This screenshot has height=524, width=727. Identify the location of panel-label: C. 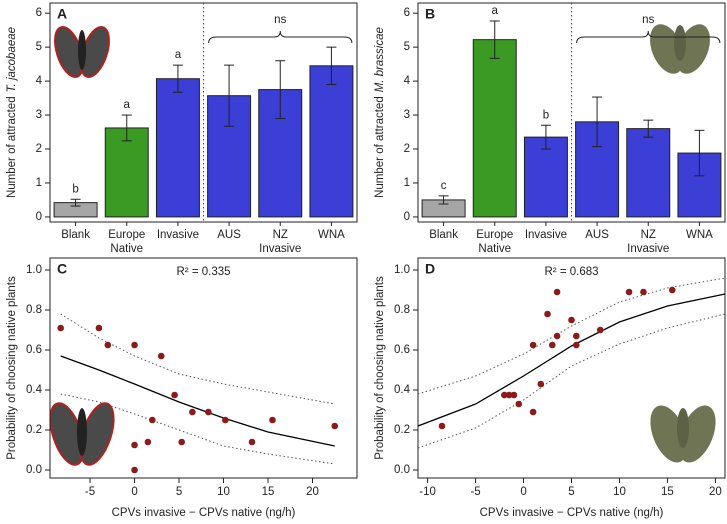
(62, 269).